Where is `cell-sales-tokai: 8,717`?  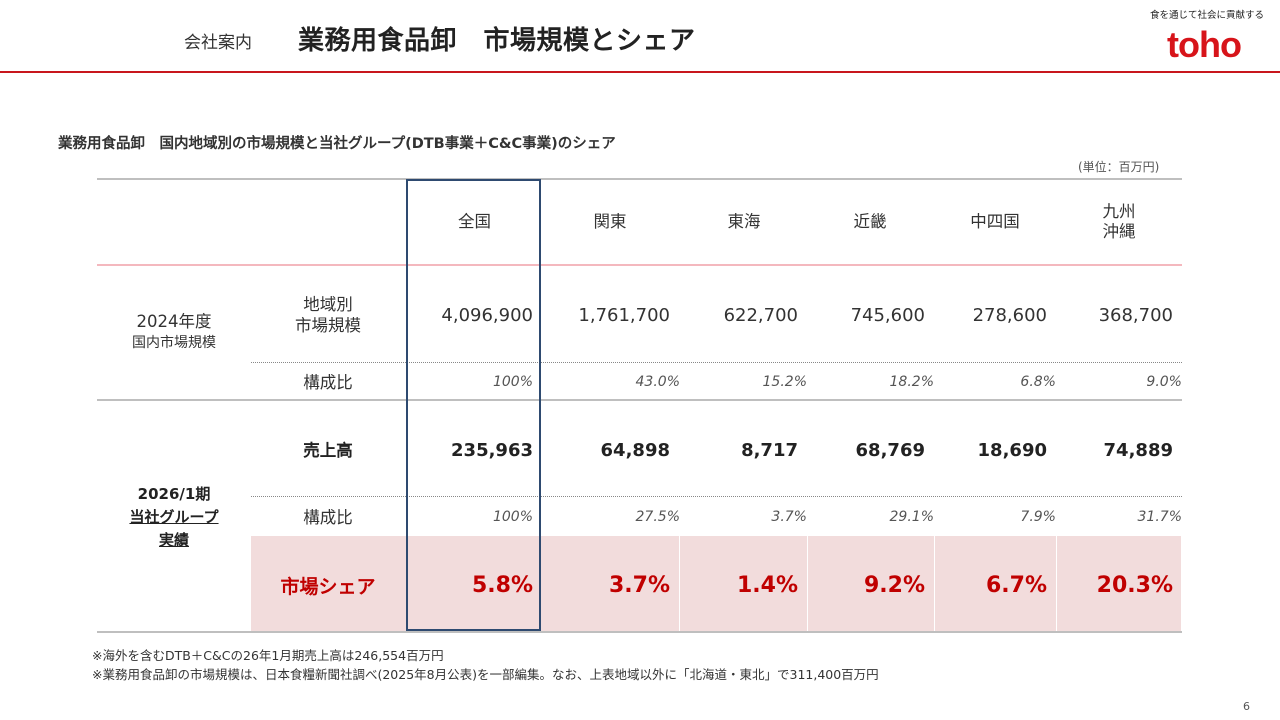 cell-sales-tokai: 8,717 is located at coordinates (769, 450).